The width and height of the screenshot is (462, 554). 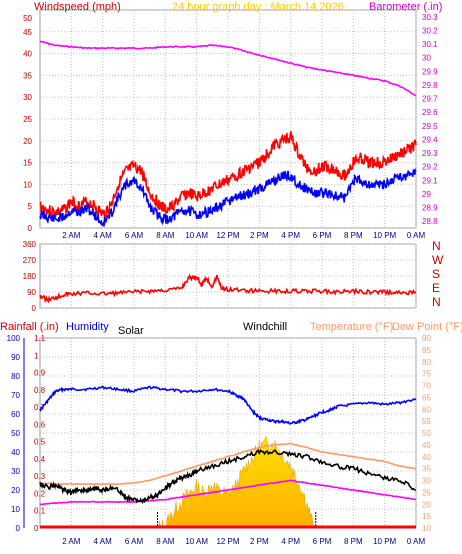 I want to click on direction-y-tick: 360, so click(x=30, y=244).